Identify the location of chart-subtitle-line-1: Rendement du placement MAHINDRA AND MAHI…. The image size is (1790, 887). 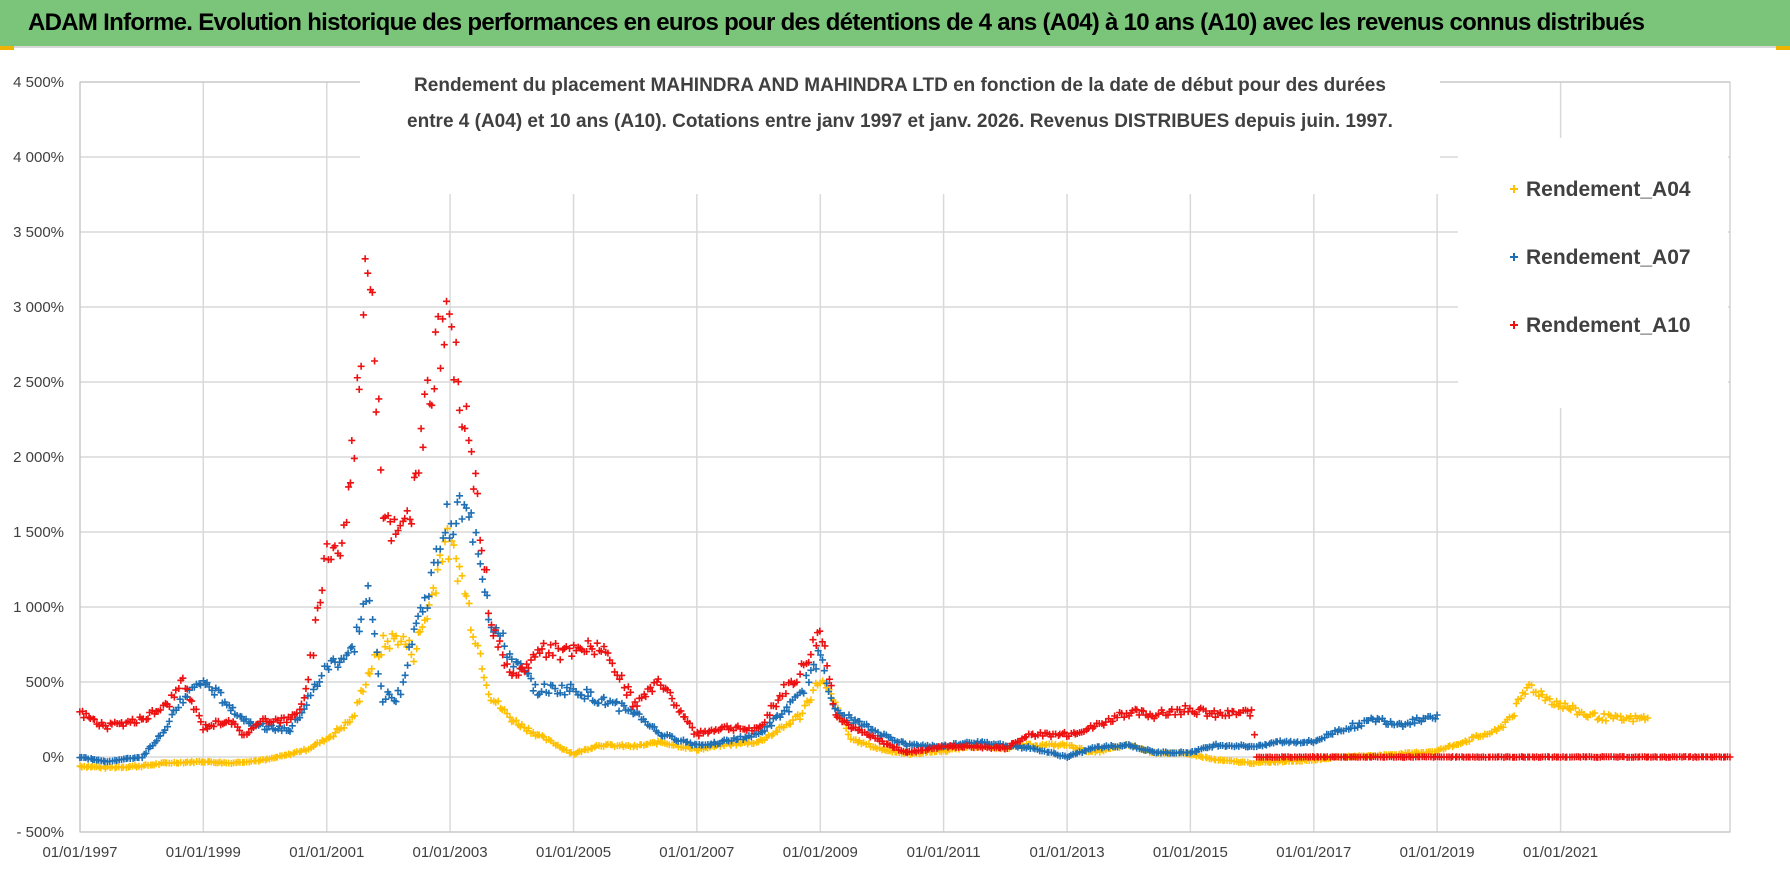
(900, 85).